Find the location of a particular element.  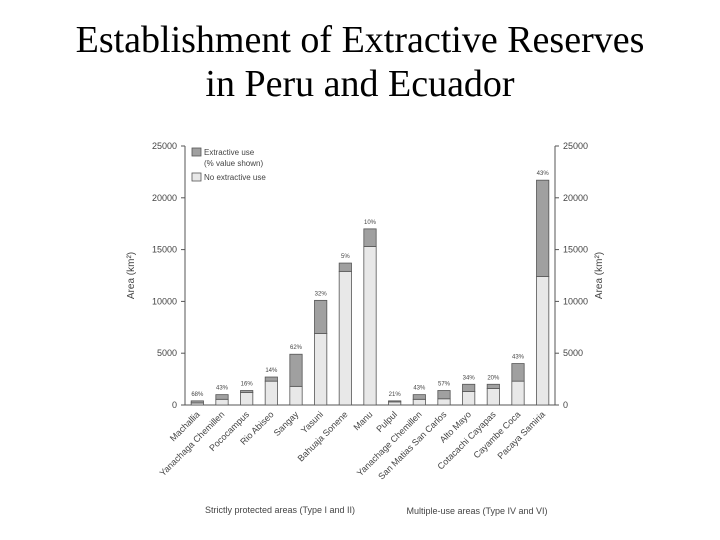

y-tick-label-left: 0 is located at coordinates (174, 405).